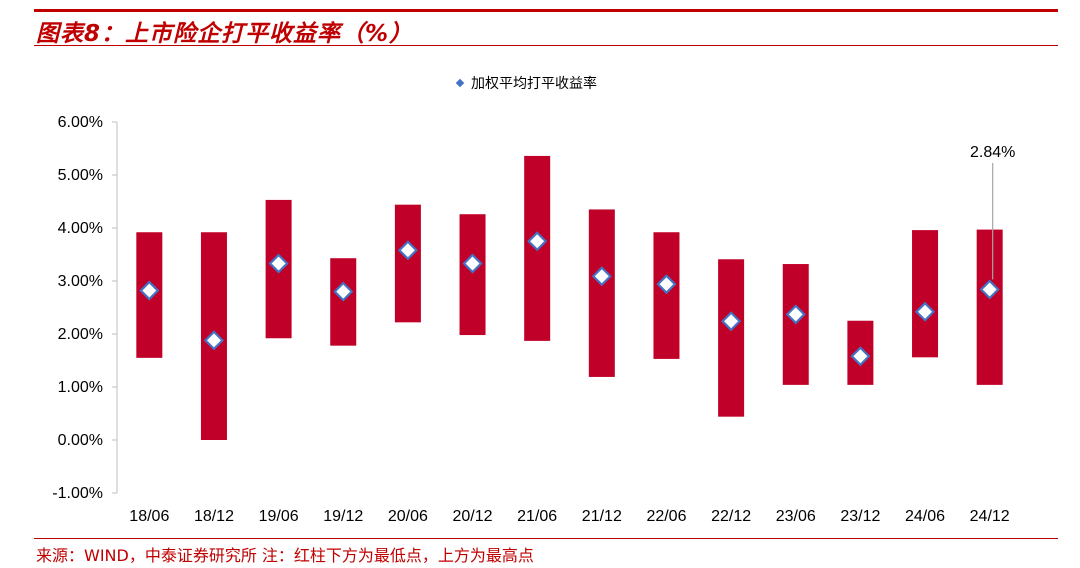  Describe the element at coordinates (80, 334) in the screenshot. I see `y-tick-label: 2.00%` at that location.